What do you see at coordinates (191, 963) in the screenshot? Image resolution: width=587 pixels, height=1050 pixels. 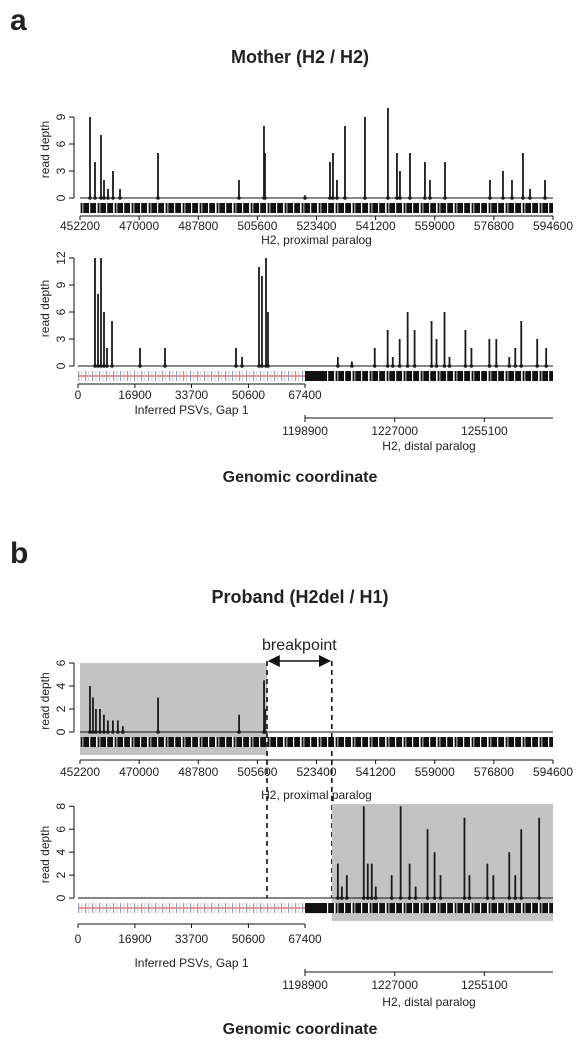 I see `x-axis-label: Inferred PSVs, Gap 1` at bounding box center [191, 963].